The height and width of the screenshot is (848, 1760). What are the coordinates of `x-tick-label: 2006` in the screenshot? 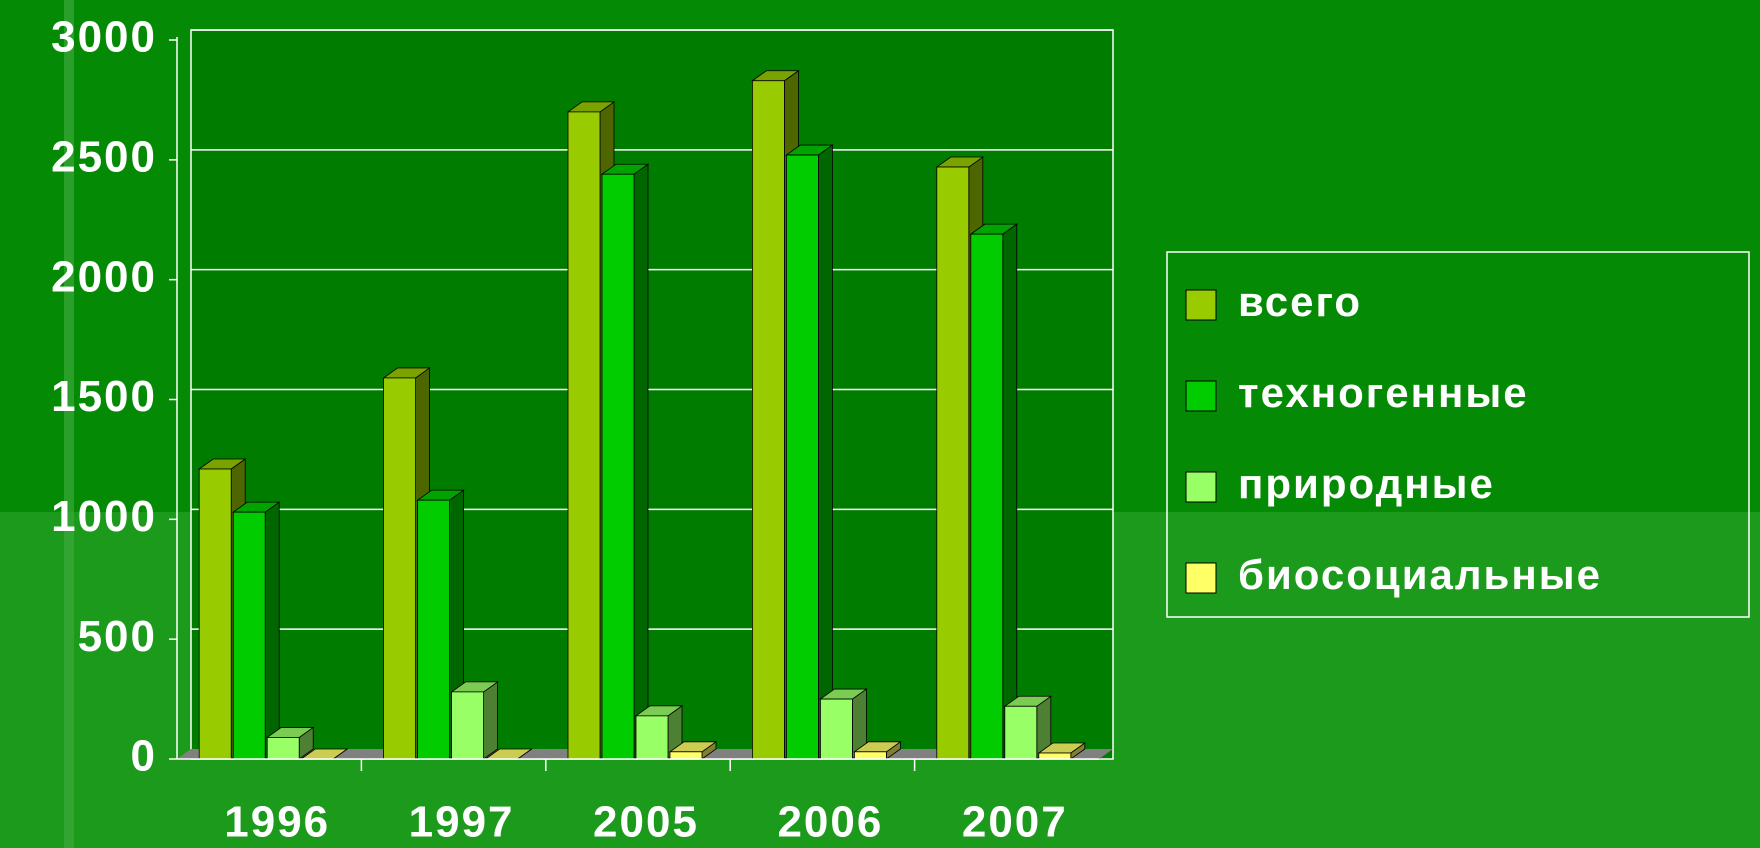 It's located at (830, 822).